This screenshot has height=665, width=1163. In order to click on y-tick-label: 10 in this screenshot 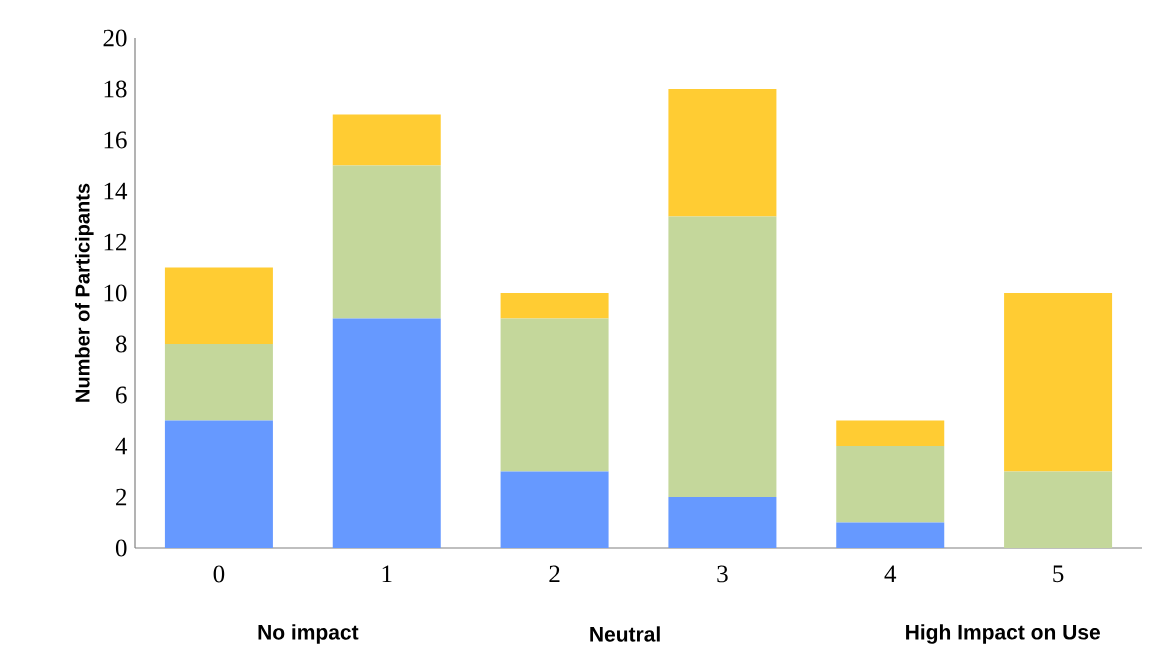, I will do `click(115, 293)`.